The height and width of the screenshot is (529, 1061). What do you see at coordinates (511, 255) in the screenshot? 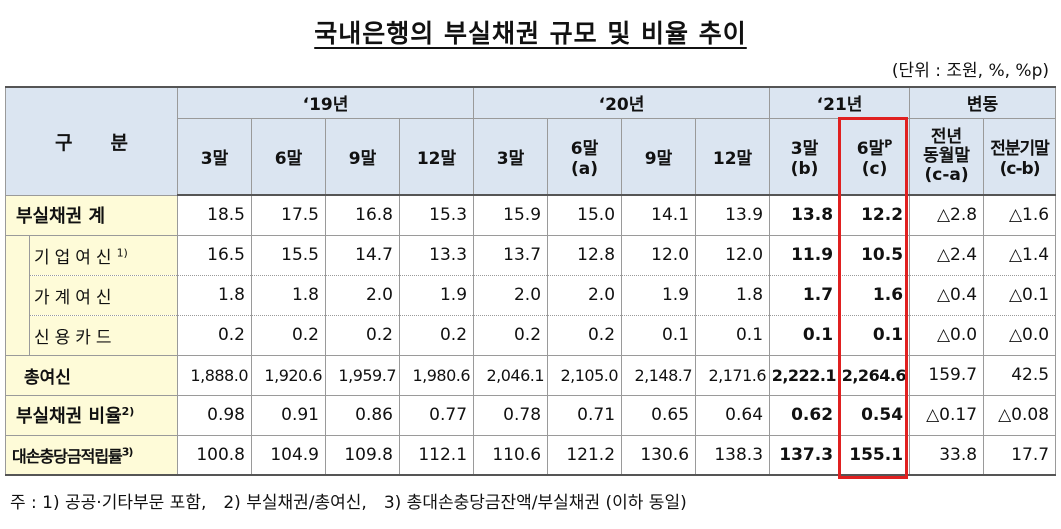
I see `cell: 13.7` at bounding box center [511, 255].